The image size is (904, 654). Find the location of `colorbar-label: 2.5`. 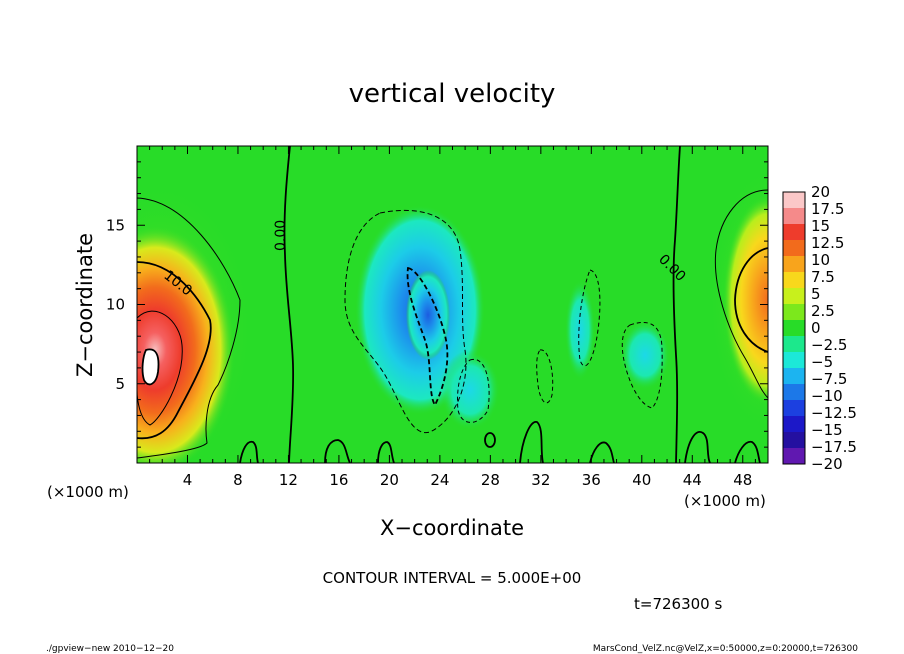

colorbar-label: 2.5 is located at coordinates (823, 311).